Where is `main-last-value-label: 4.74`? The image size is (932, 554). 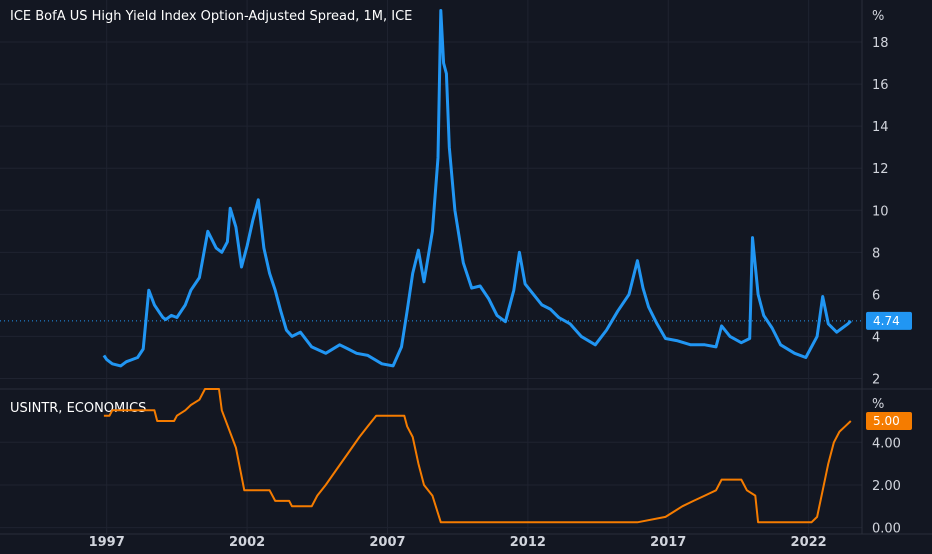 main-last-value-label: 4.74 is located at coordinates (886, 321).